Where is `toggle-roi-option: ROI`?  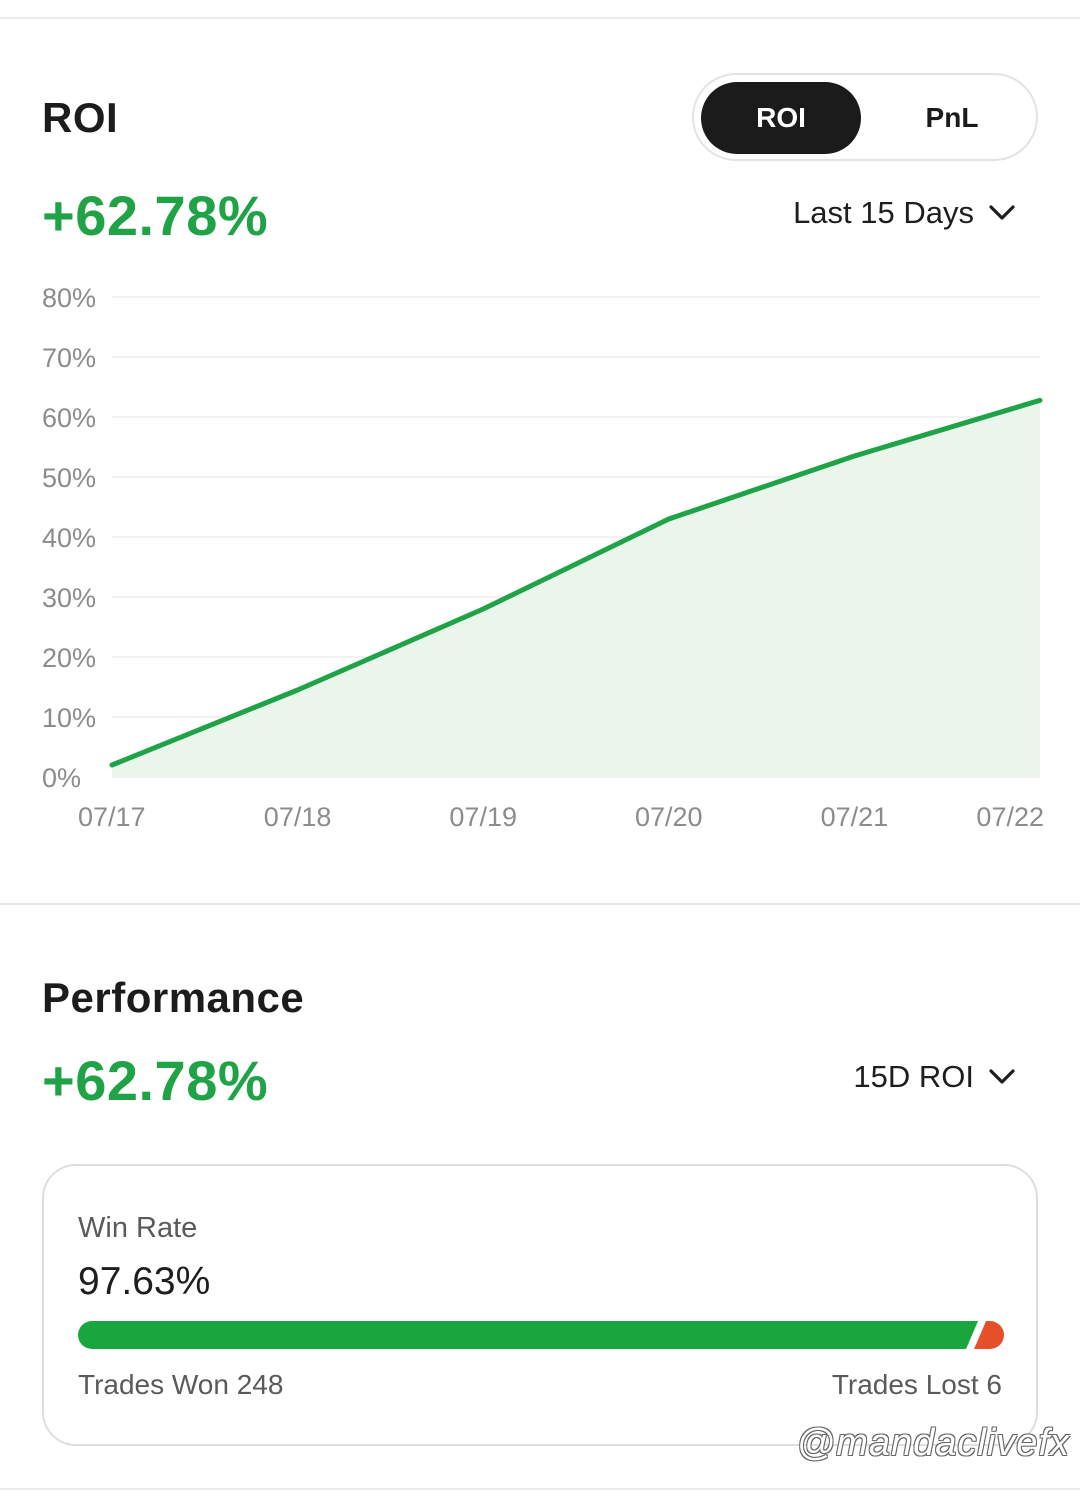 toggle-roi-option: ROI is located at coordinates (781, 118).